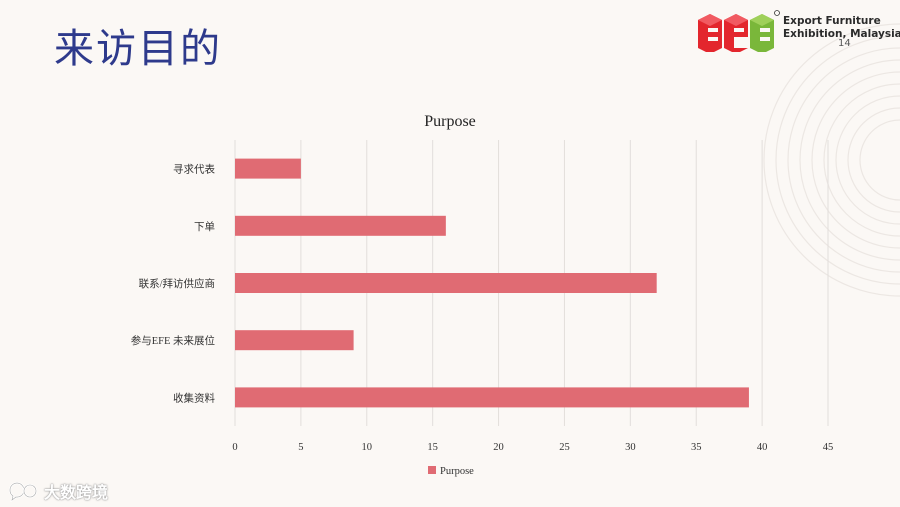  Describe the element at coordinates (177, 283) in the screenshot. I see `category-label: 联系/拜访供应商` at that location.